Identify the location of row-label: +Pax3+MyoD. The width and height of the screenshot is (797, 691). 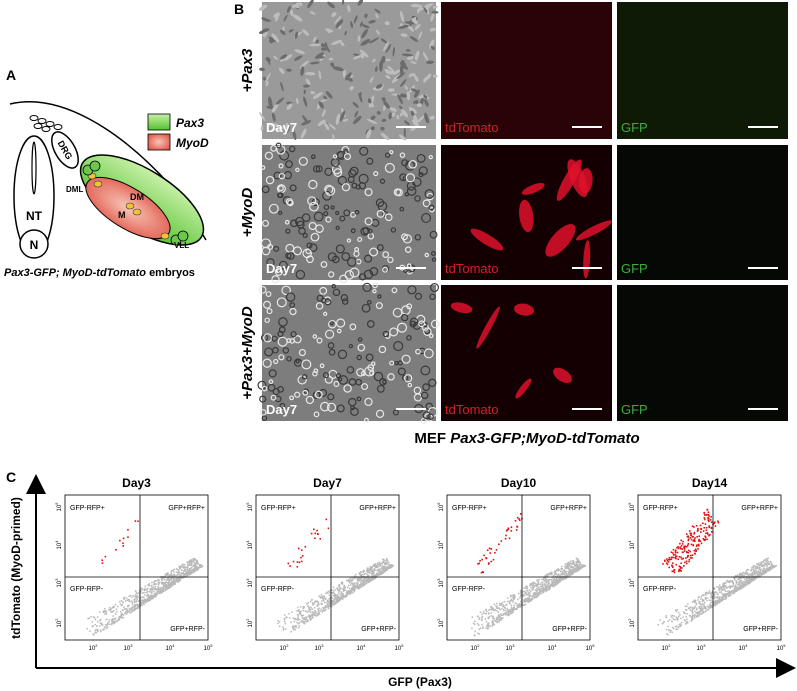
(247, 353).